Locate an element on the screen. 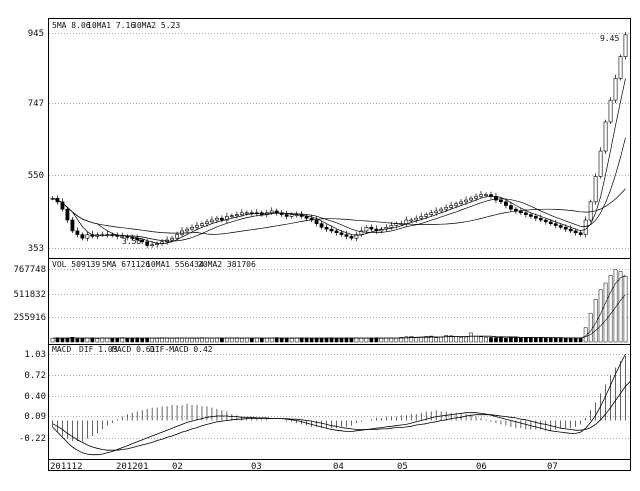 This screenshot has width=640, height=491. volume-ma5-line is located at coordinates (339, 307).